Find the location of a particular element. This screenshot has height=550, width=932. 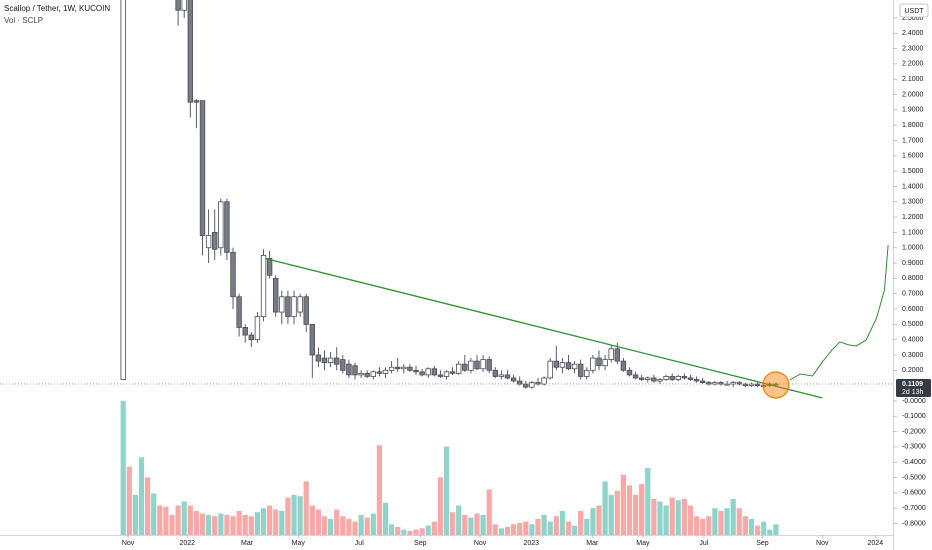

y-tick-label: 0.3000 is located at coordinates (913, 355).